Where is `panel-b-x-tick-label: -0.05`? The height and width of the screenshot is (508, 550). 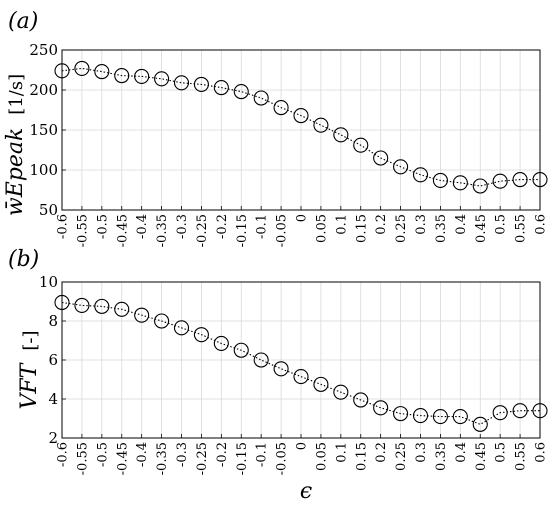
panel-b-x-tick-label: -0.05 is located at coordinates (282, 458).